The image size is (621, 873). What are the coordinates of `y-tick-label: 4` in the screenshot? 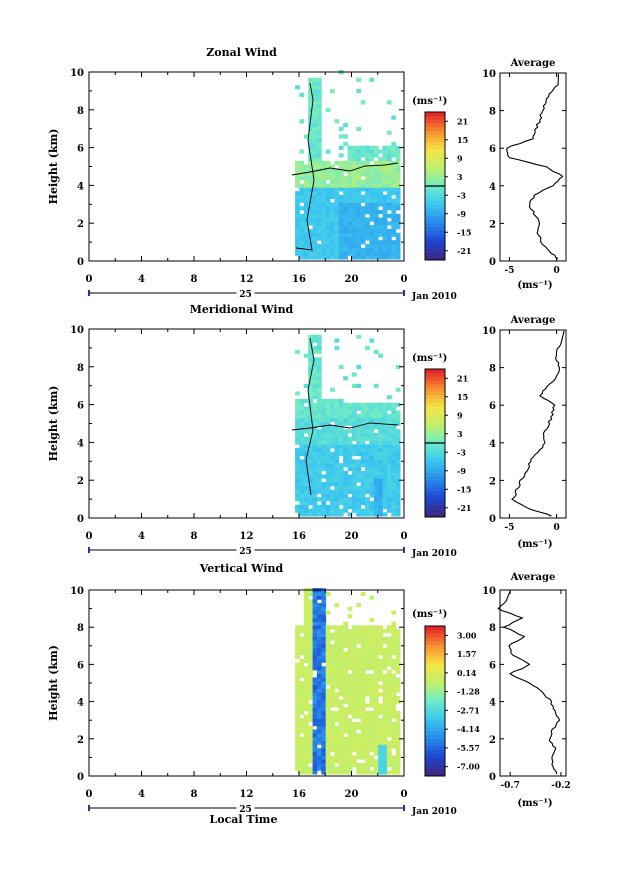 It's located at (80, 443).